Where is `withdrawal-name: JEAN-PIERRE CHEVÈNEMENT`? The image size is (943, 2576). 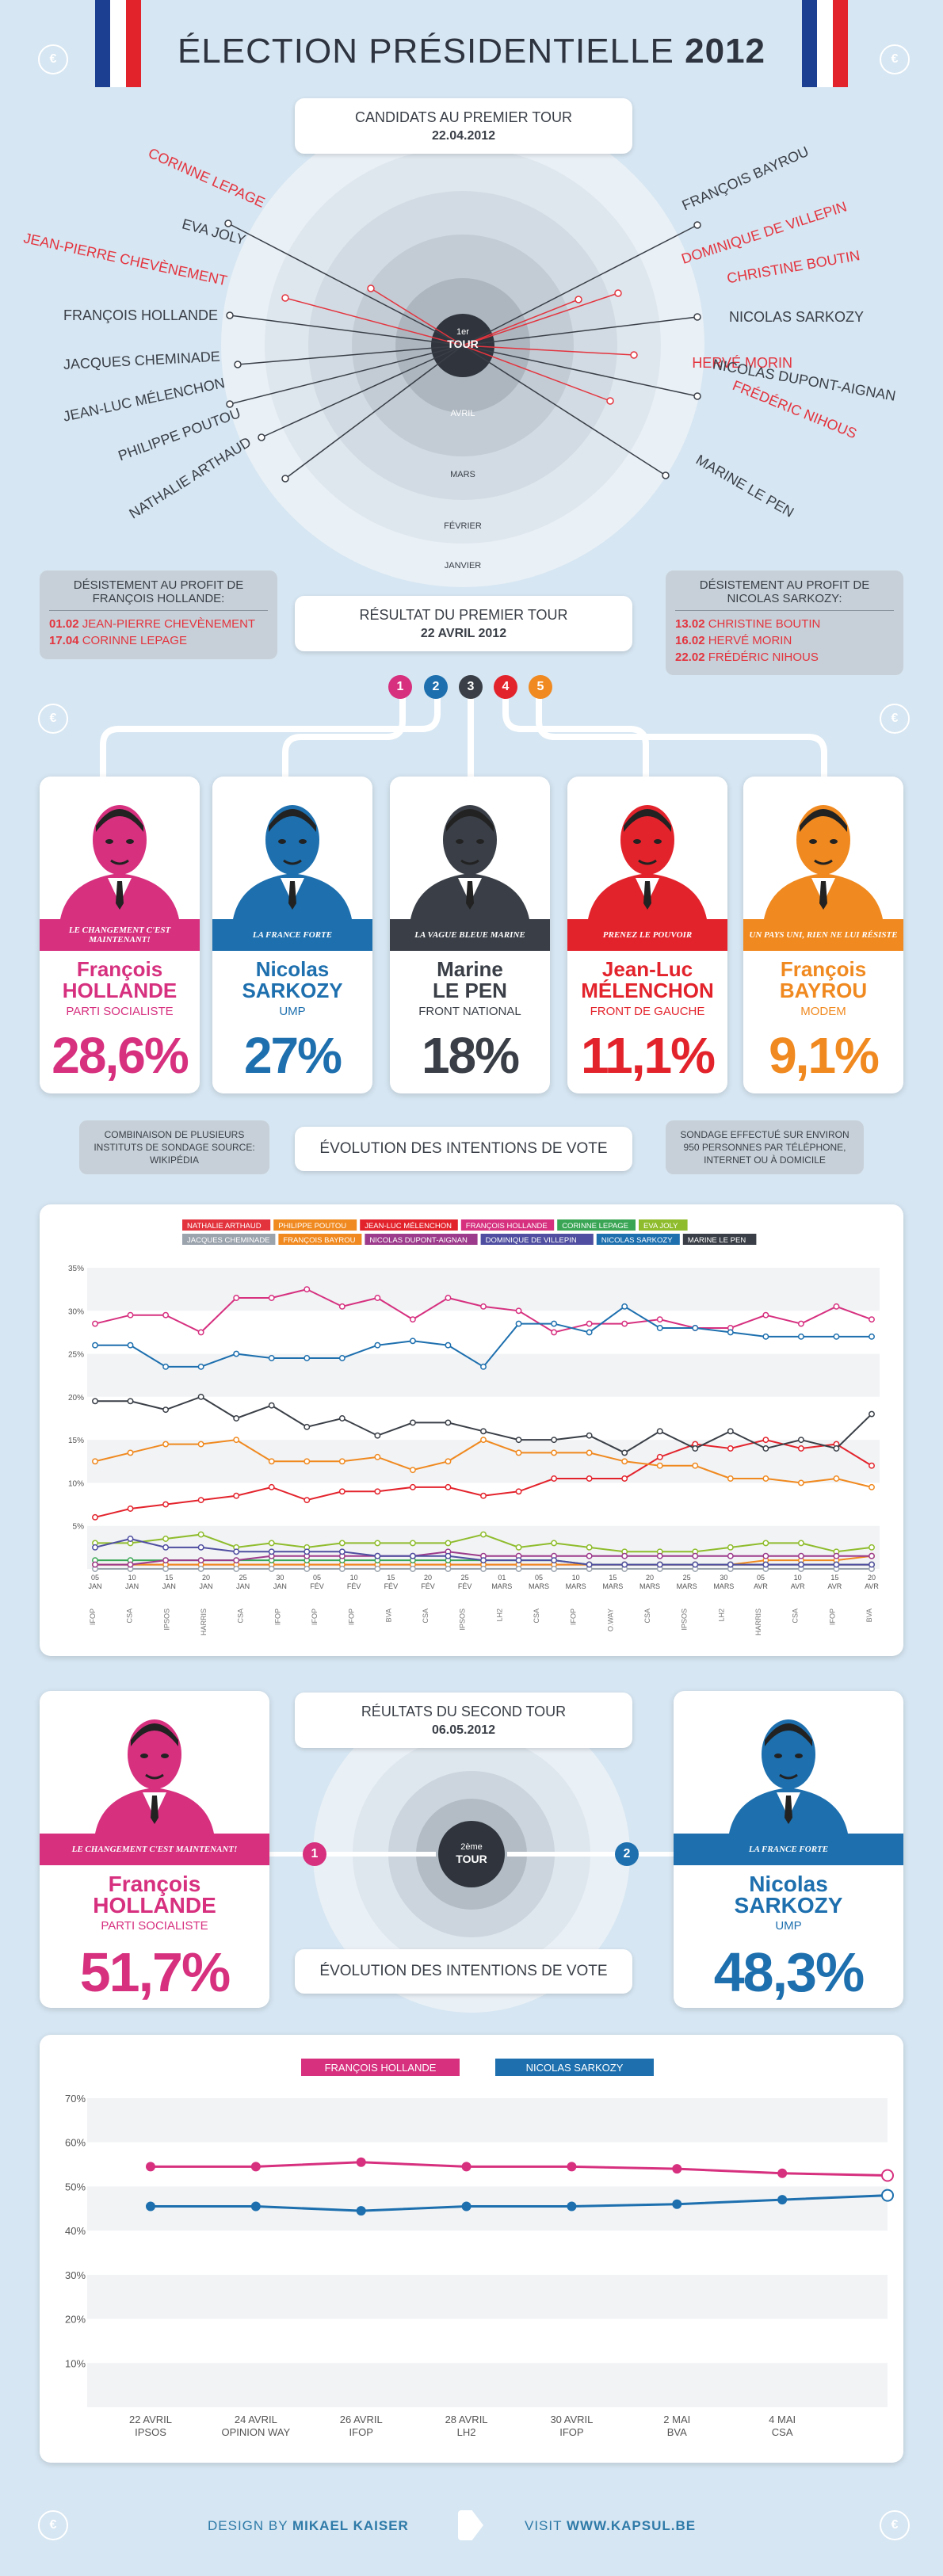
withdrawal-name: JEAN-PIERRE CHEVÈNEMENT is located at coordinates (169, 624).